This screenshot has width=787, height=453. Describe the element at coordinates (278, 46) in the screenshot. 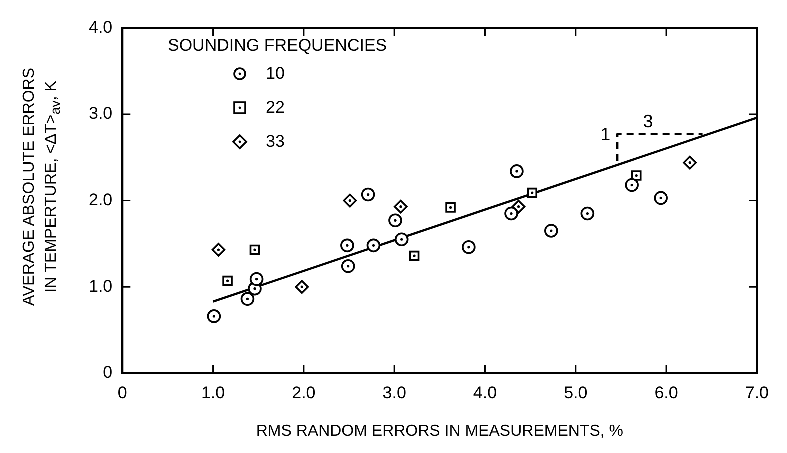

I see `legend-title: SOUNDING FREQUENCIES` at that location.